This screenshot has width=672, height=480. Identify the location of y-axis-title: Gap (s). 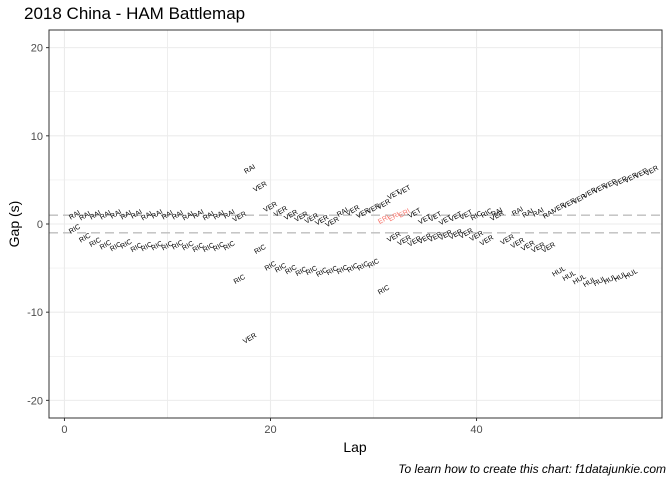
(14, 224).